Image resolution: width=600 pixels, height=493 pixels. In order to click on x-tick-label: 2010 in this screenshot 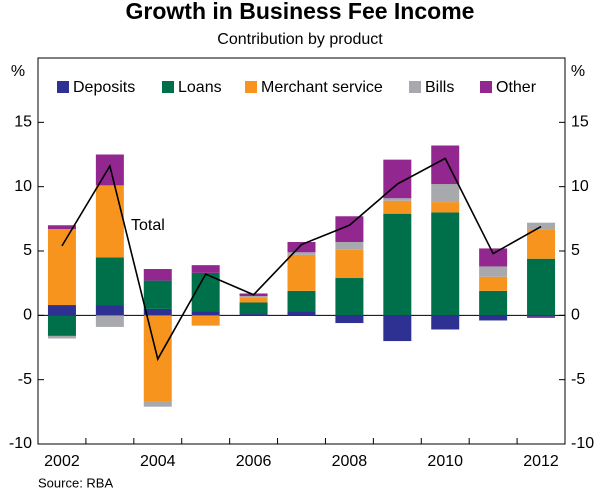, I will do `click(445, 461)`.